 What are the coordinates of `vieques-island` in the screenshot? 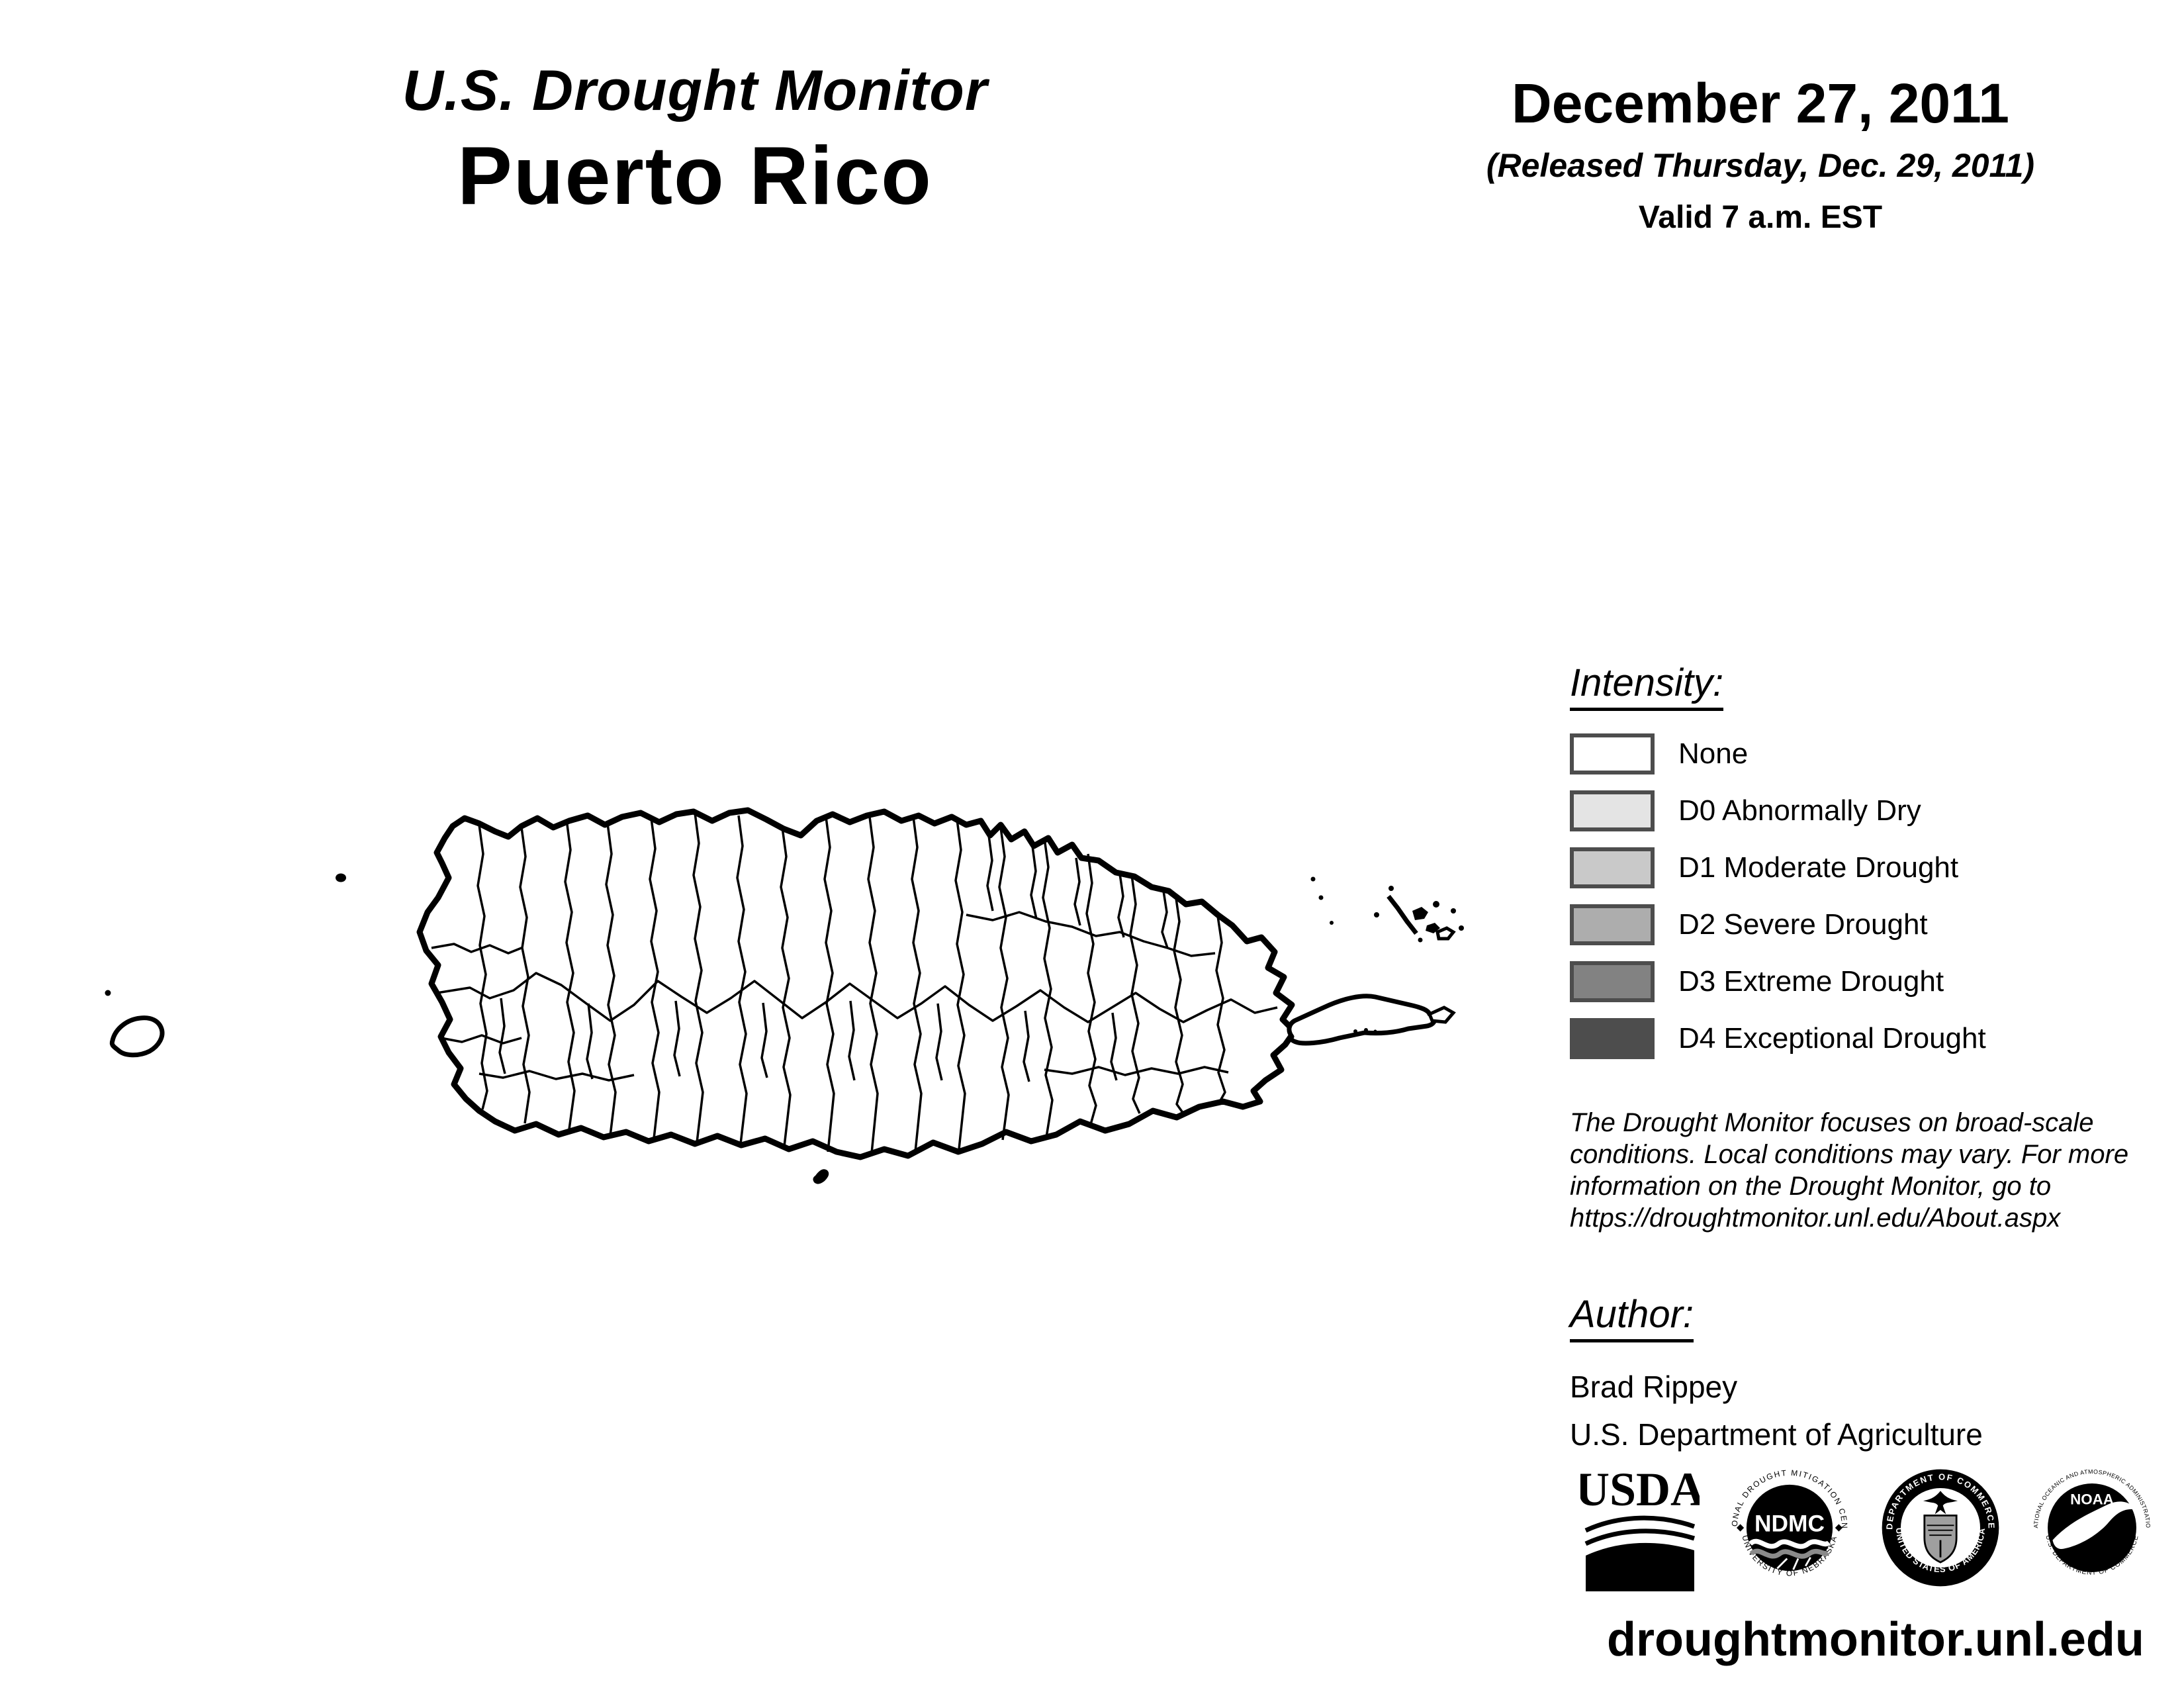 It's located at (1371, 1020).